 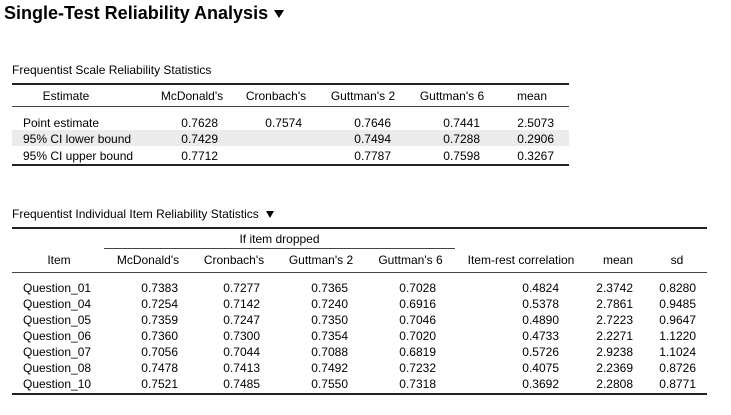 What do you see at coordinates (372, 156) in the screenshot?
I see `scale-cell: 0.7787` at bounding box center [372, 156].